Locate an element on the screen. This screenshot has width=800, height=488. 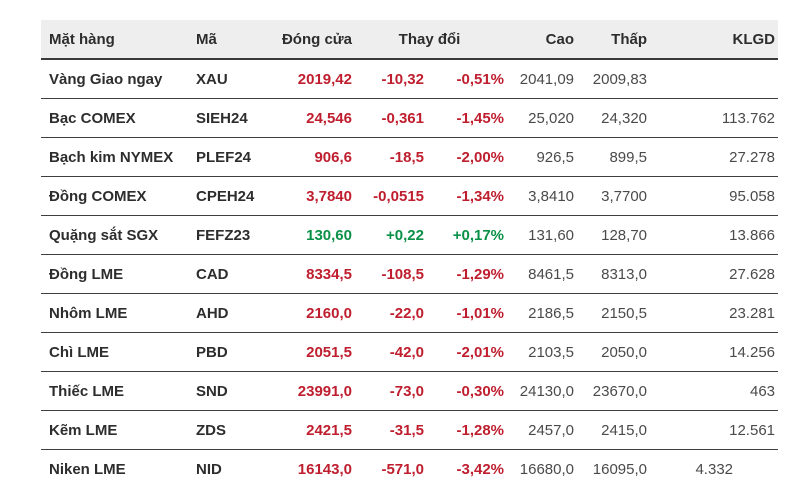
commodity-name-cell: Quặng sắt SGX is located at coordinates (115, 235).